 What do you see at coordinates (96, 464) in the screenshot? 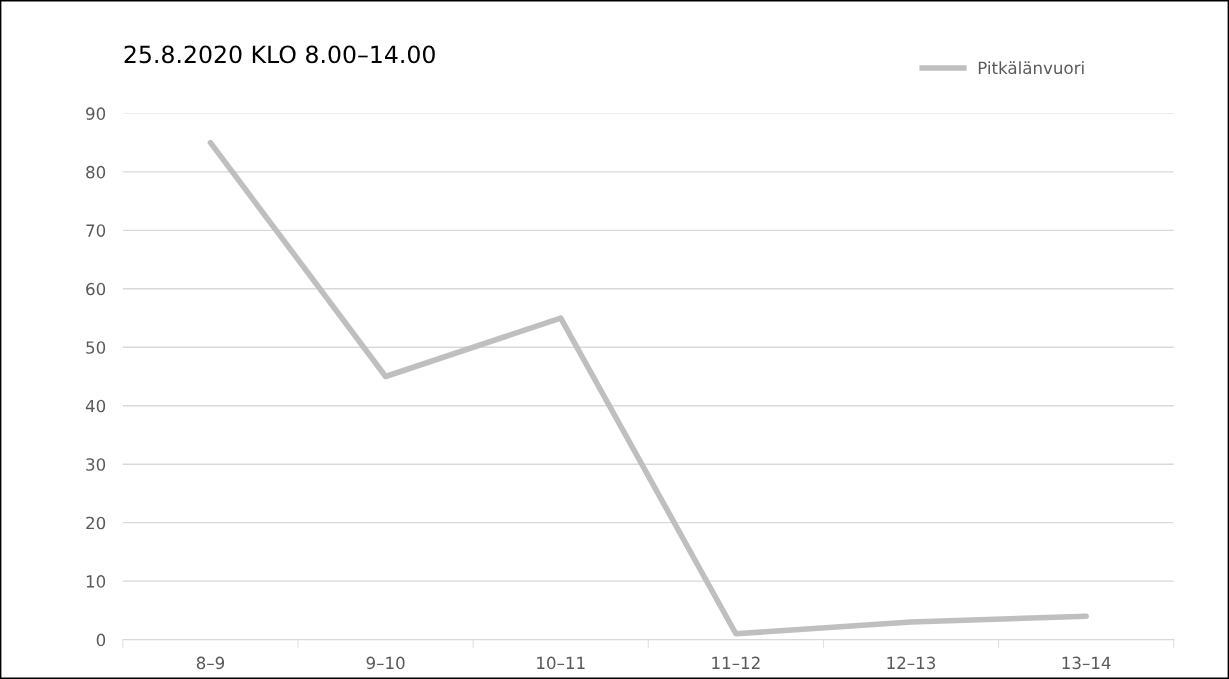
I see `y-tick-label: 30` at bounding box center [96, 464].